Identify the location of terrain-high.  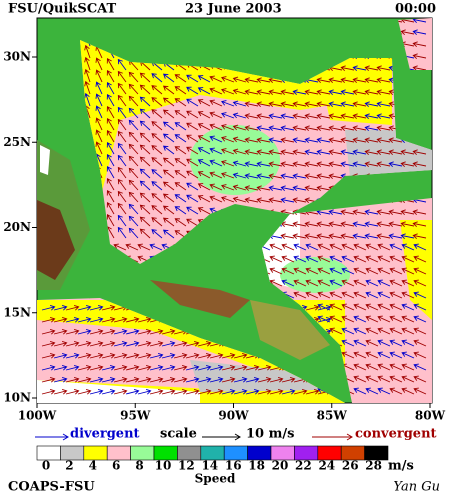
(200, 299).